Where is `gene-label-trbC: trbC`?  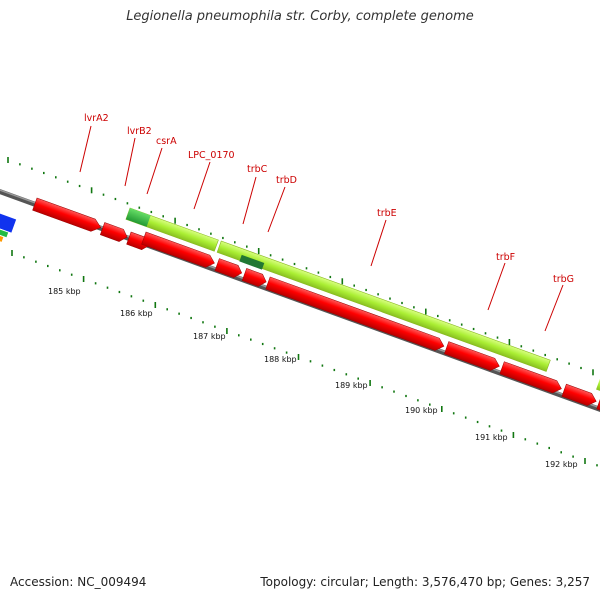
gene-label-trbC: trbC is located at coordinates (257, 169).